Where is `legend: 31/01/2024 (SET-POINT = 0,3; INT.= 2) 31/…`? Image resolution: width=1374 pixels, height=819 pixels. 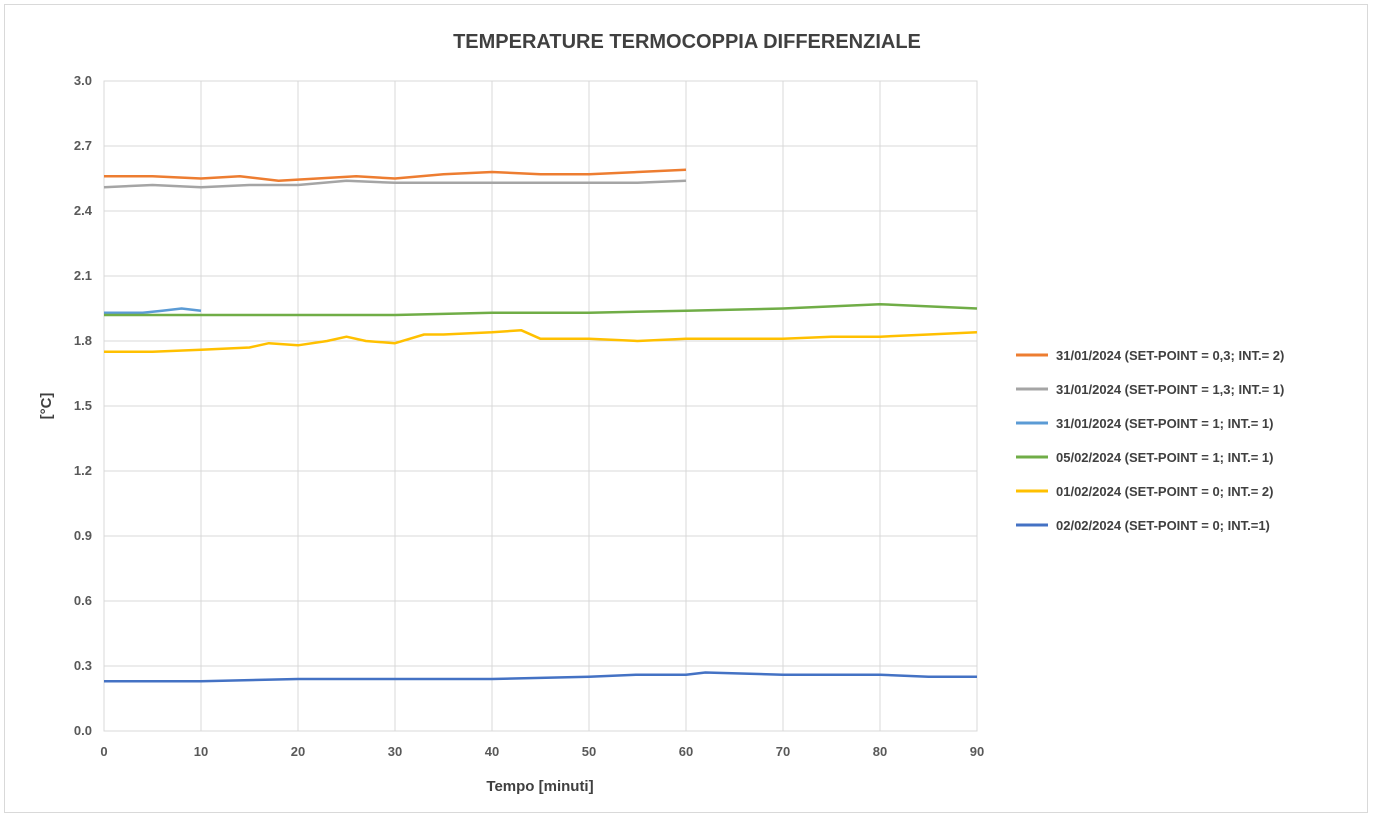 legend: 31/01/2024 (SET-POINT = 0,3; INT.= 2) 31/… is located at coordinates (1150, 440).